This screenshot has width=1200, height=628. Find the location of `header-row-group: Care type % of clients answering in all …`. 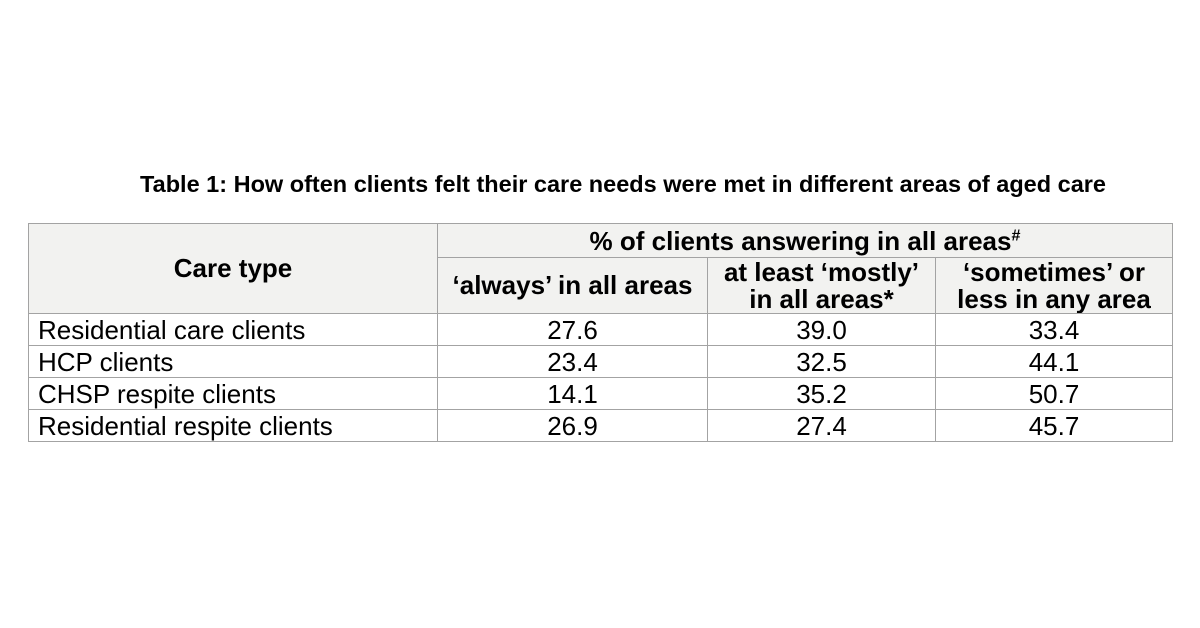

header-row-group: Care type % of clients answering in all … is located at coordinates (600, 268).